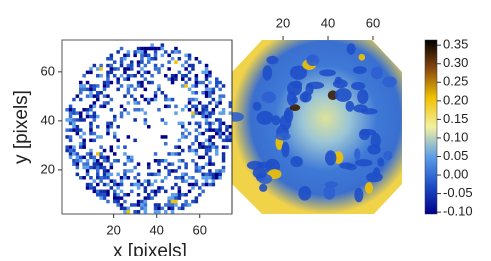  I want to click on colorbar-tick-label: 0.05, so click(455, 155).